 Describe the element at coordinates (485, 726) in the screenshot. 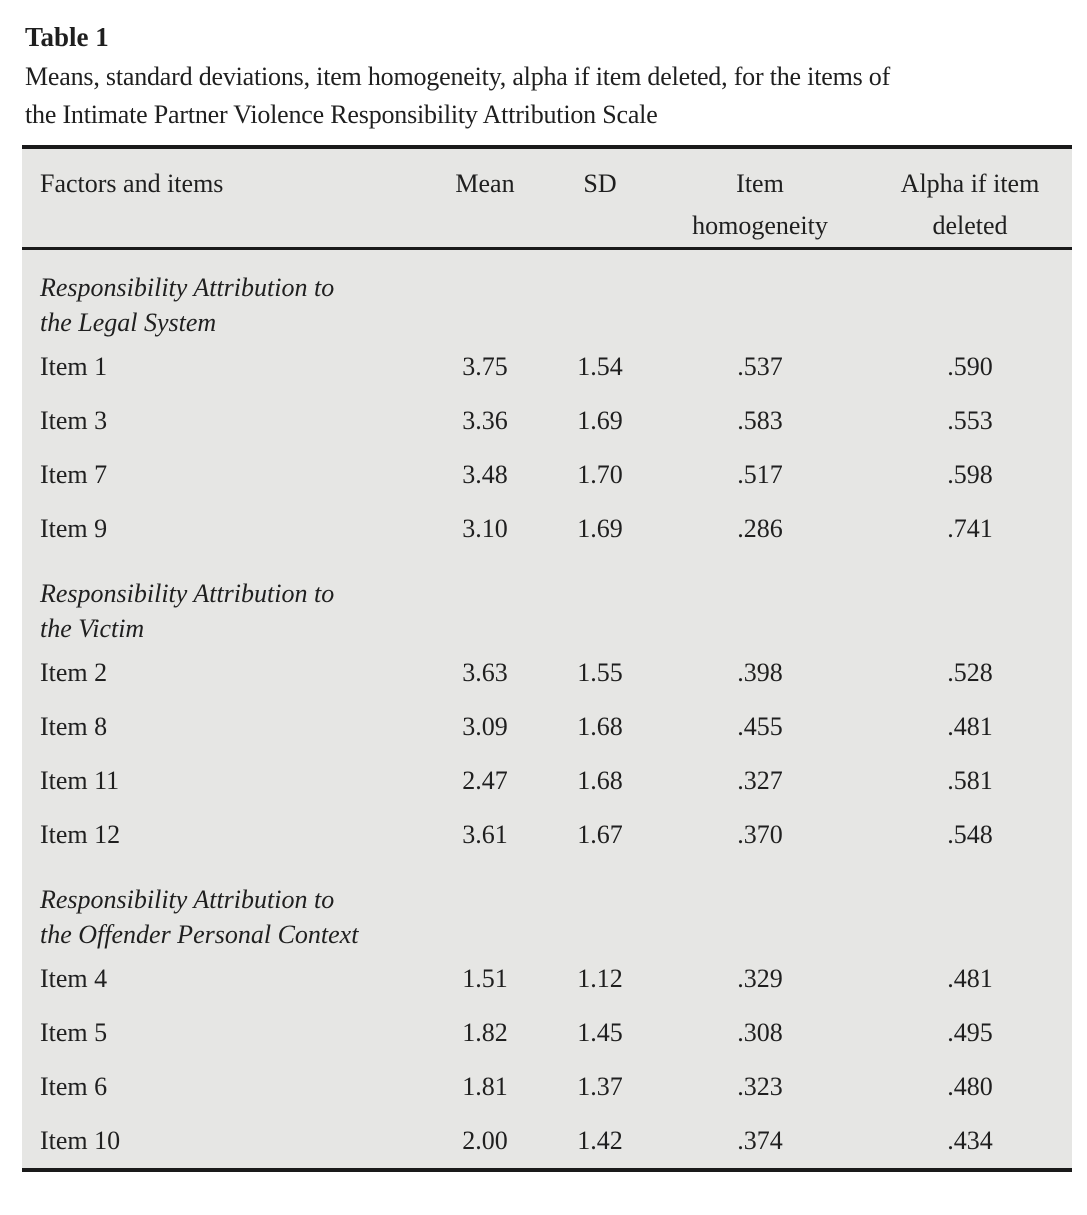

I see `mean-value: 3.09` at that location.